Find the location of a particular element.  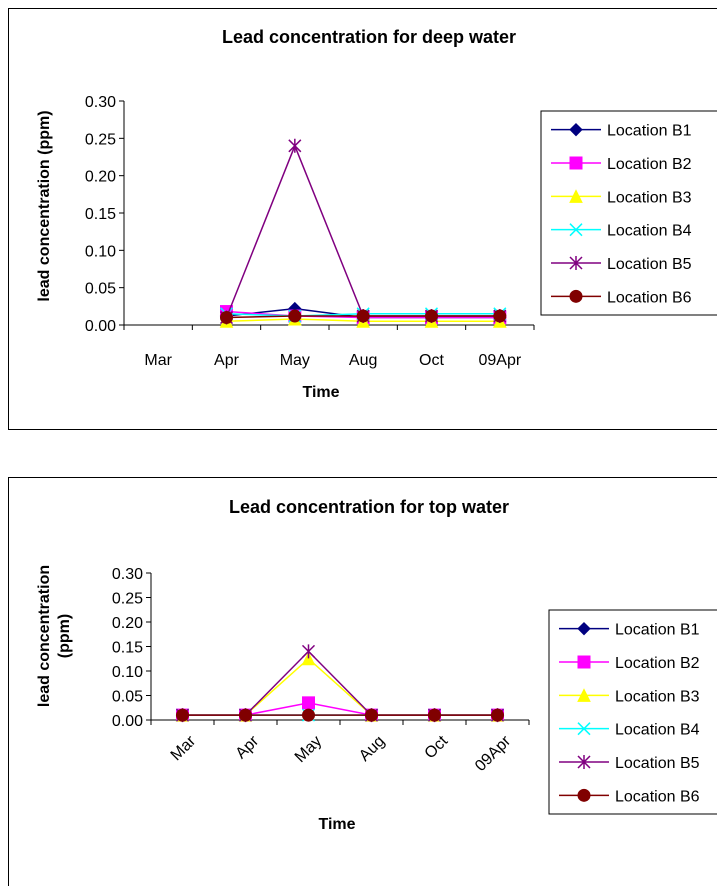

top-legend-item: Location B1 is located at coordinates (629, 630).